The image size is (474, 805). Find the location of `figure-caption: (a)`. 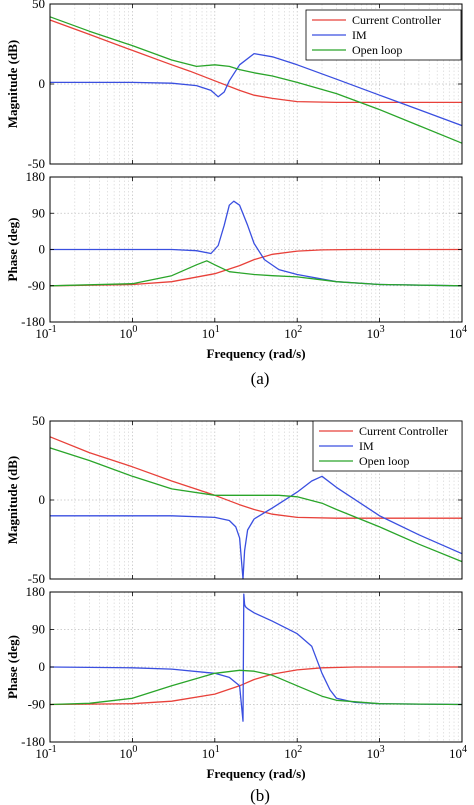

figure-caption: (a) is located at coordinates (260, 378).